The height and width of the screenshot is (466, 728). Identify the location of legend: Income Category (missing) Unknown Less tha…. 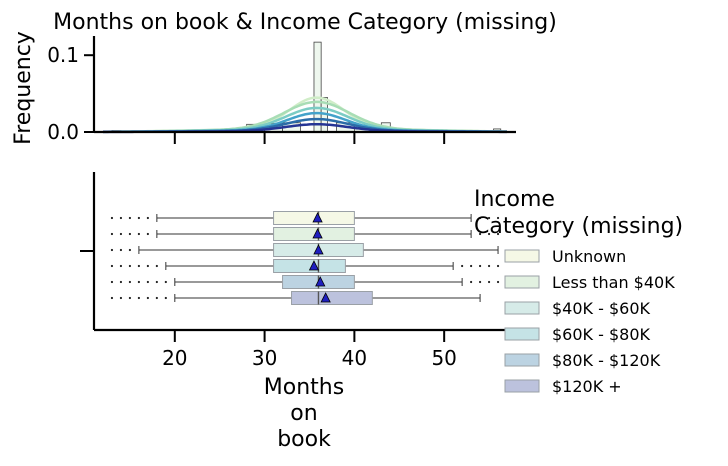
(578, 291).